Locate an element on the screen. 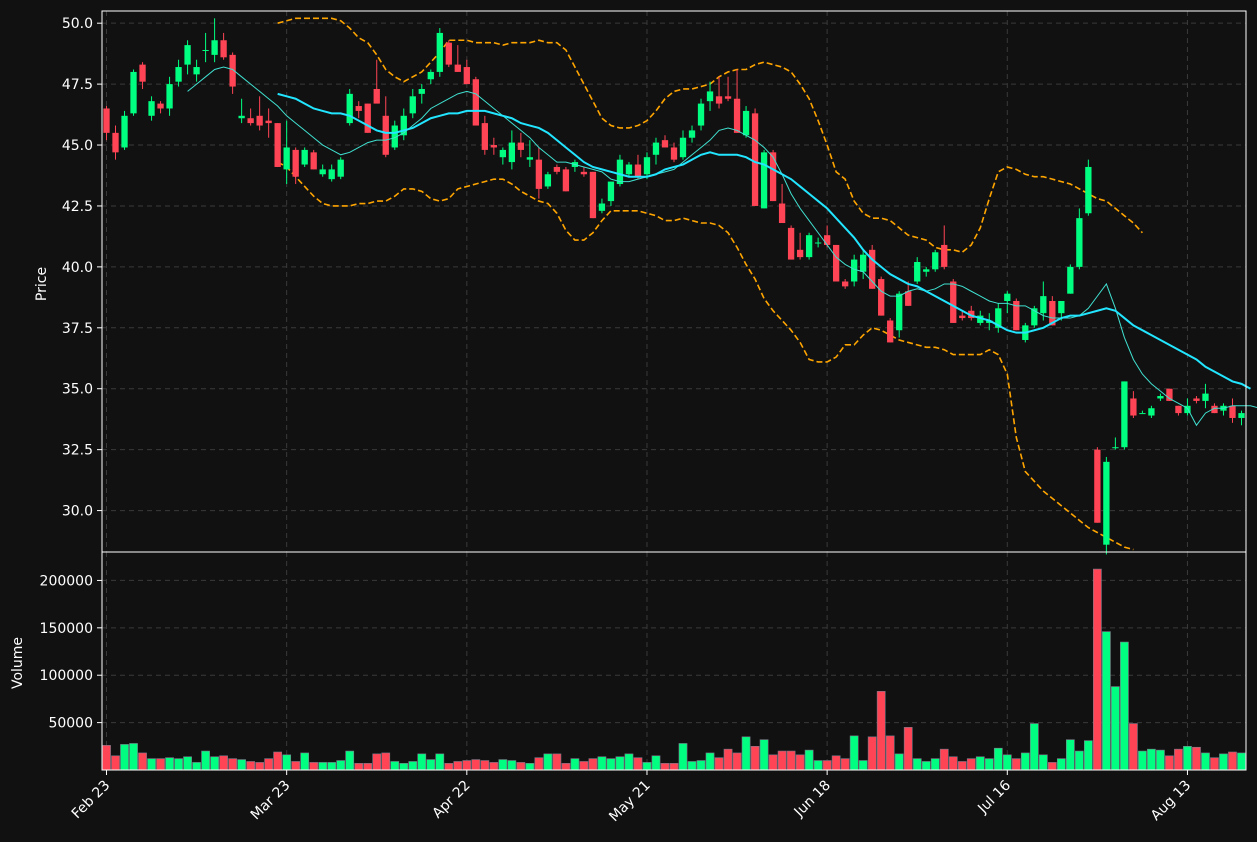 Image resolution: width=1257 pixels, height=842 pixels. price-tick-label: 47.5 is located at coordinates (77, 85).